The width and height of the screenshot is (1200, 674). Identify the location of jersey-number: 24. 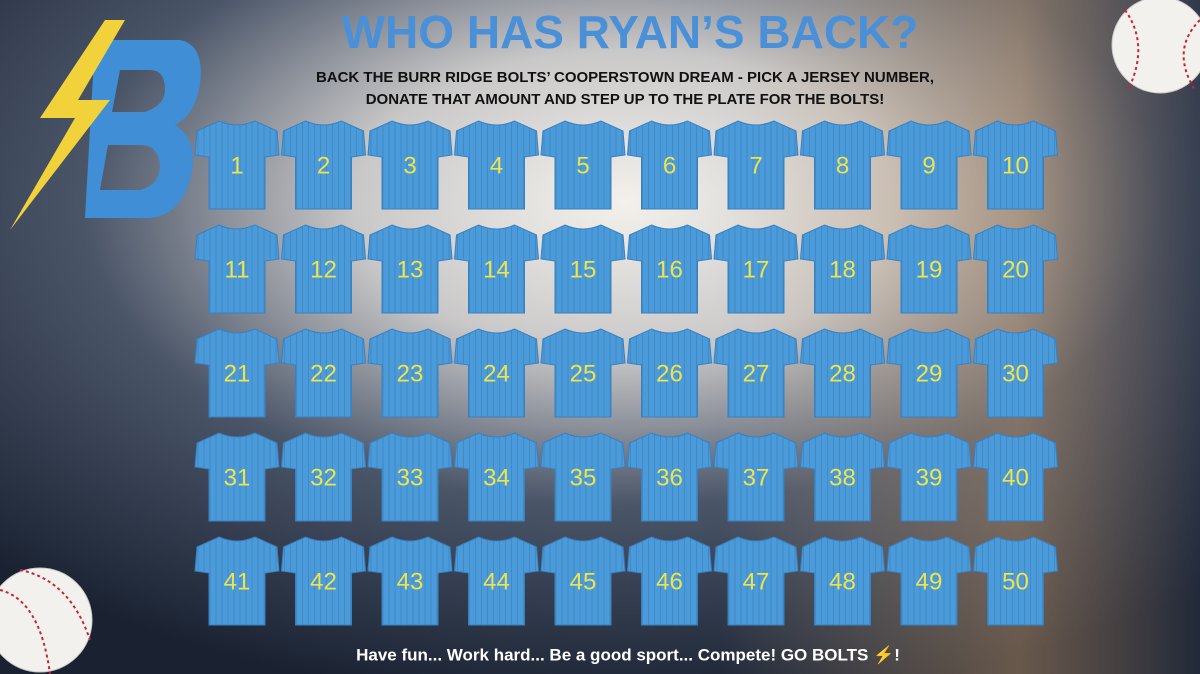
(496, 373).